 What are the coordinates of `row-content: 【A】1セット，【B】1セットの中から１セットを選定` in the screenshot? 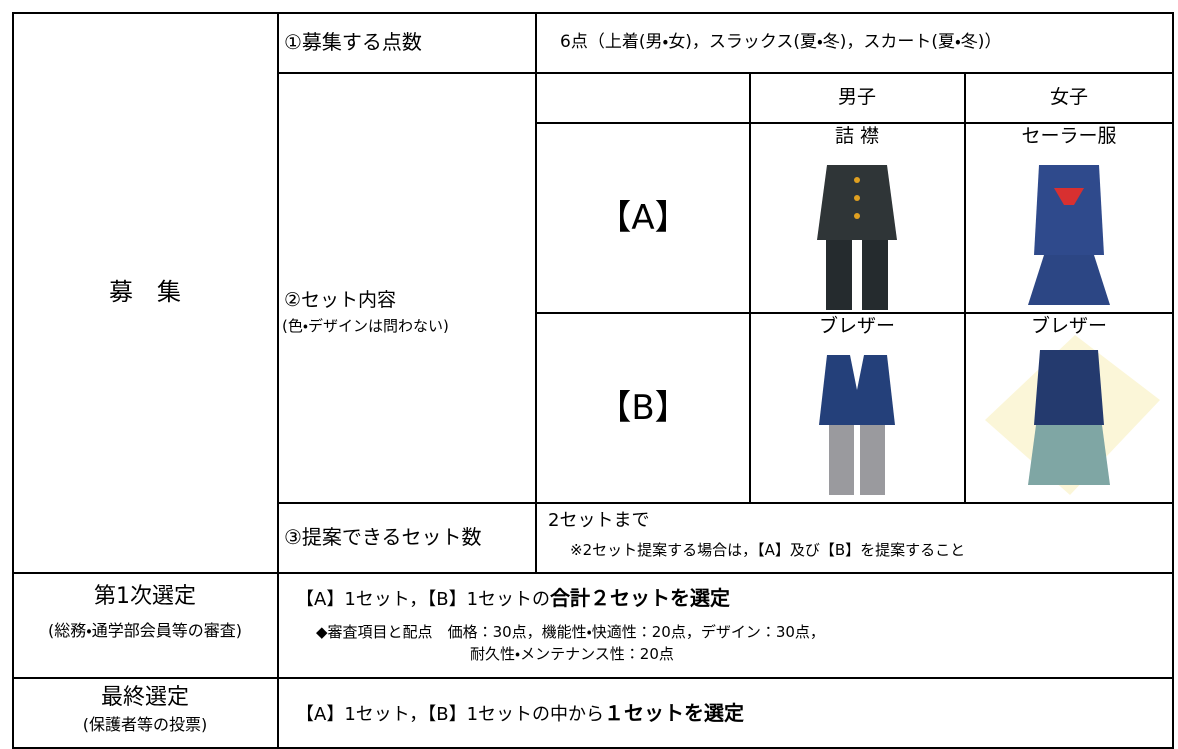 It's located at (520, 713).